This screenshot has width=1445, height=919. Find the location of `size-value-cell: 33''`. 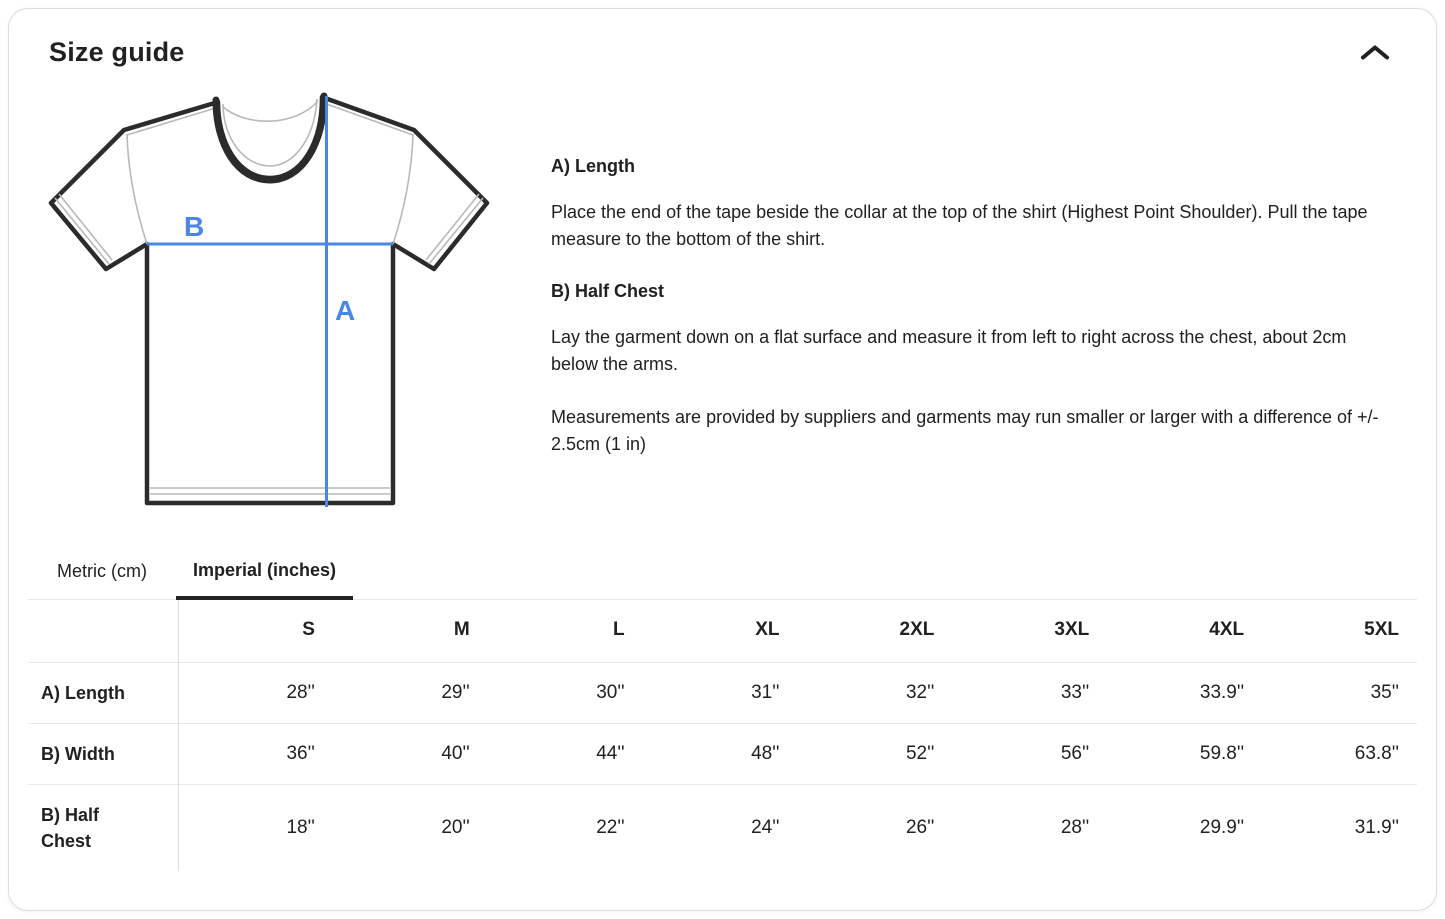

size-value-cell: 33'' is located at coordinates (1075, 692).